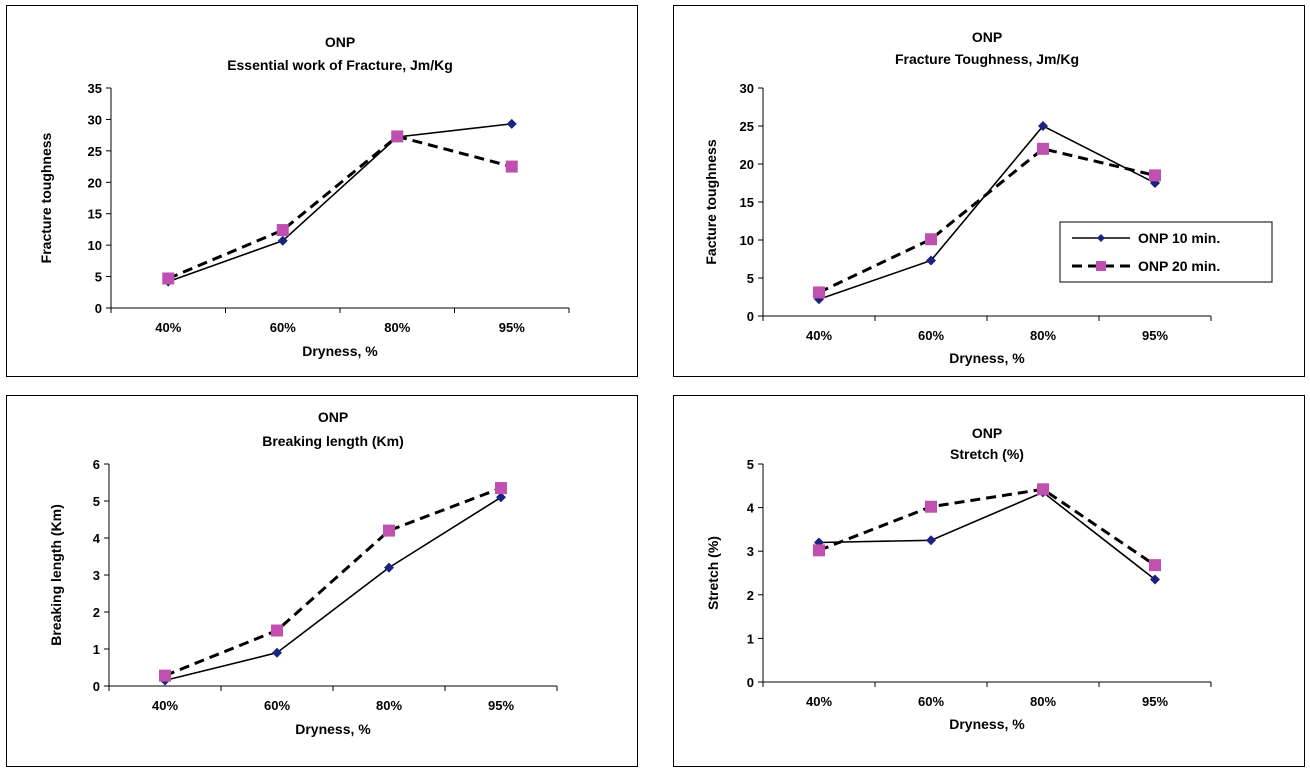  Describe the element at coordinates (1179, 238) in the screenshot. I see `legend-label-1: ONP 10 min.` at that location.